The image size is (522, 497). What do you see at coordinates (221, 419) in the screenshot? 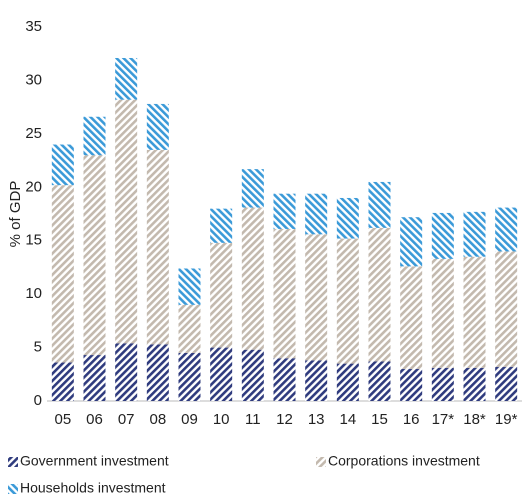
I see `x-tick-label: 10` at bounding box center [221, 419].